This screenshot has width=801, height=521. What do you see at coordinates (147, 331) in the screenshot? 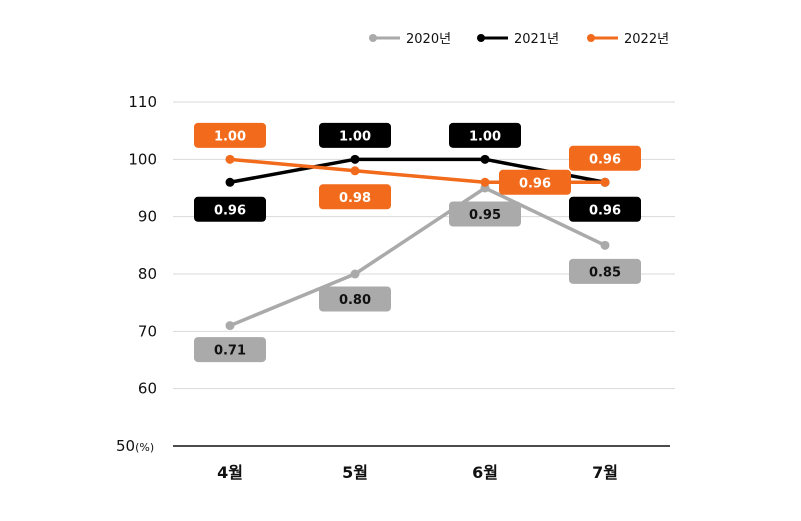
I see `y-tick-label: 70` at bounding box center [147, 331].